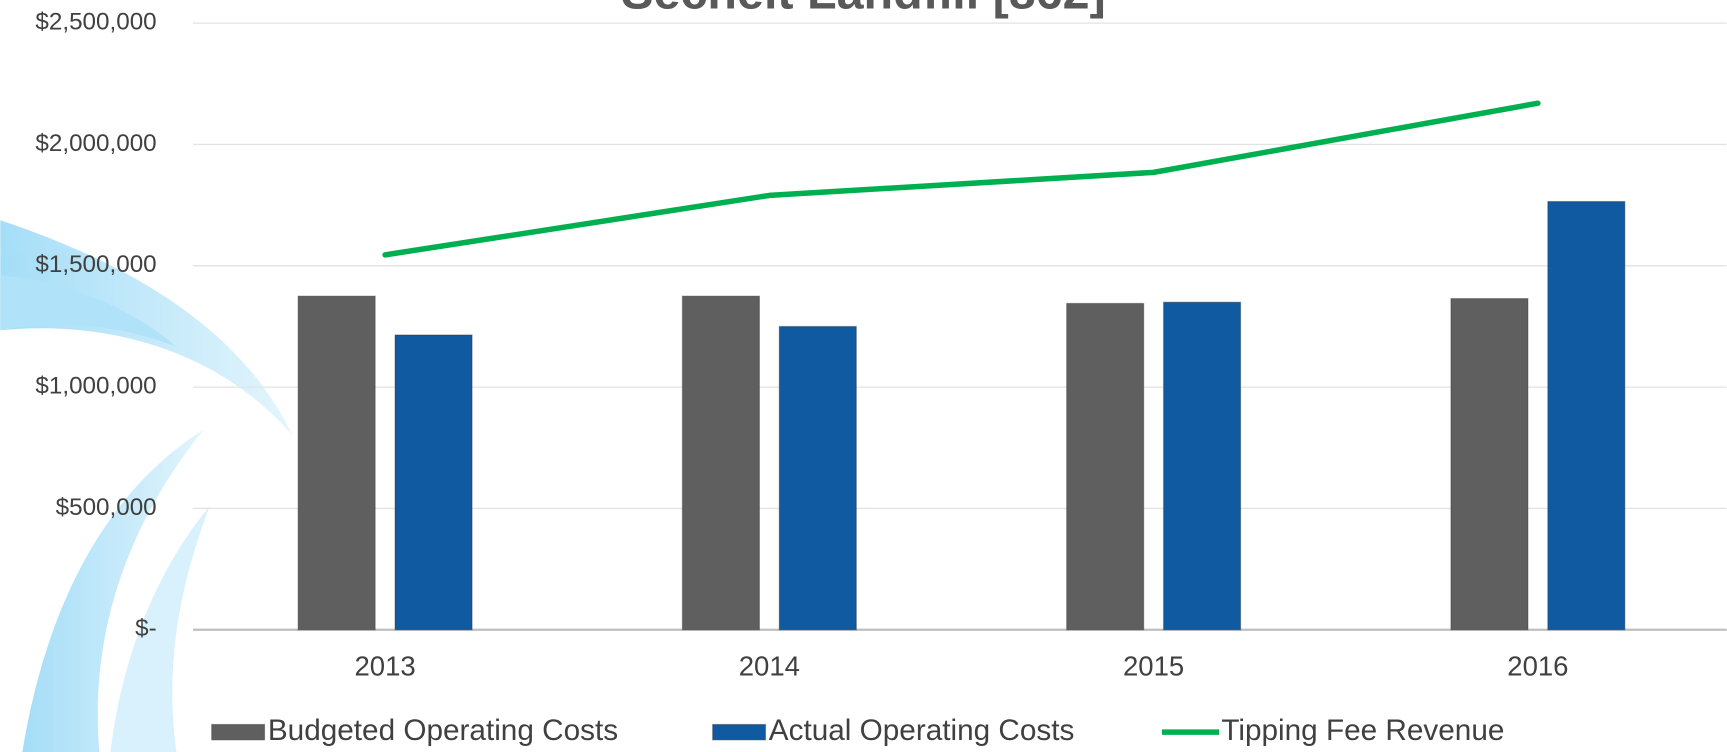  I want to click on chart-title: Sechelt Landfill [862], so click(863, 9).